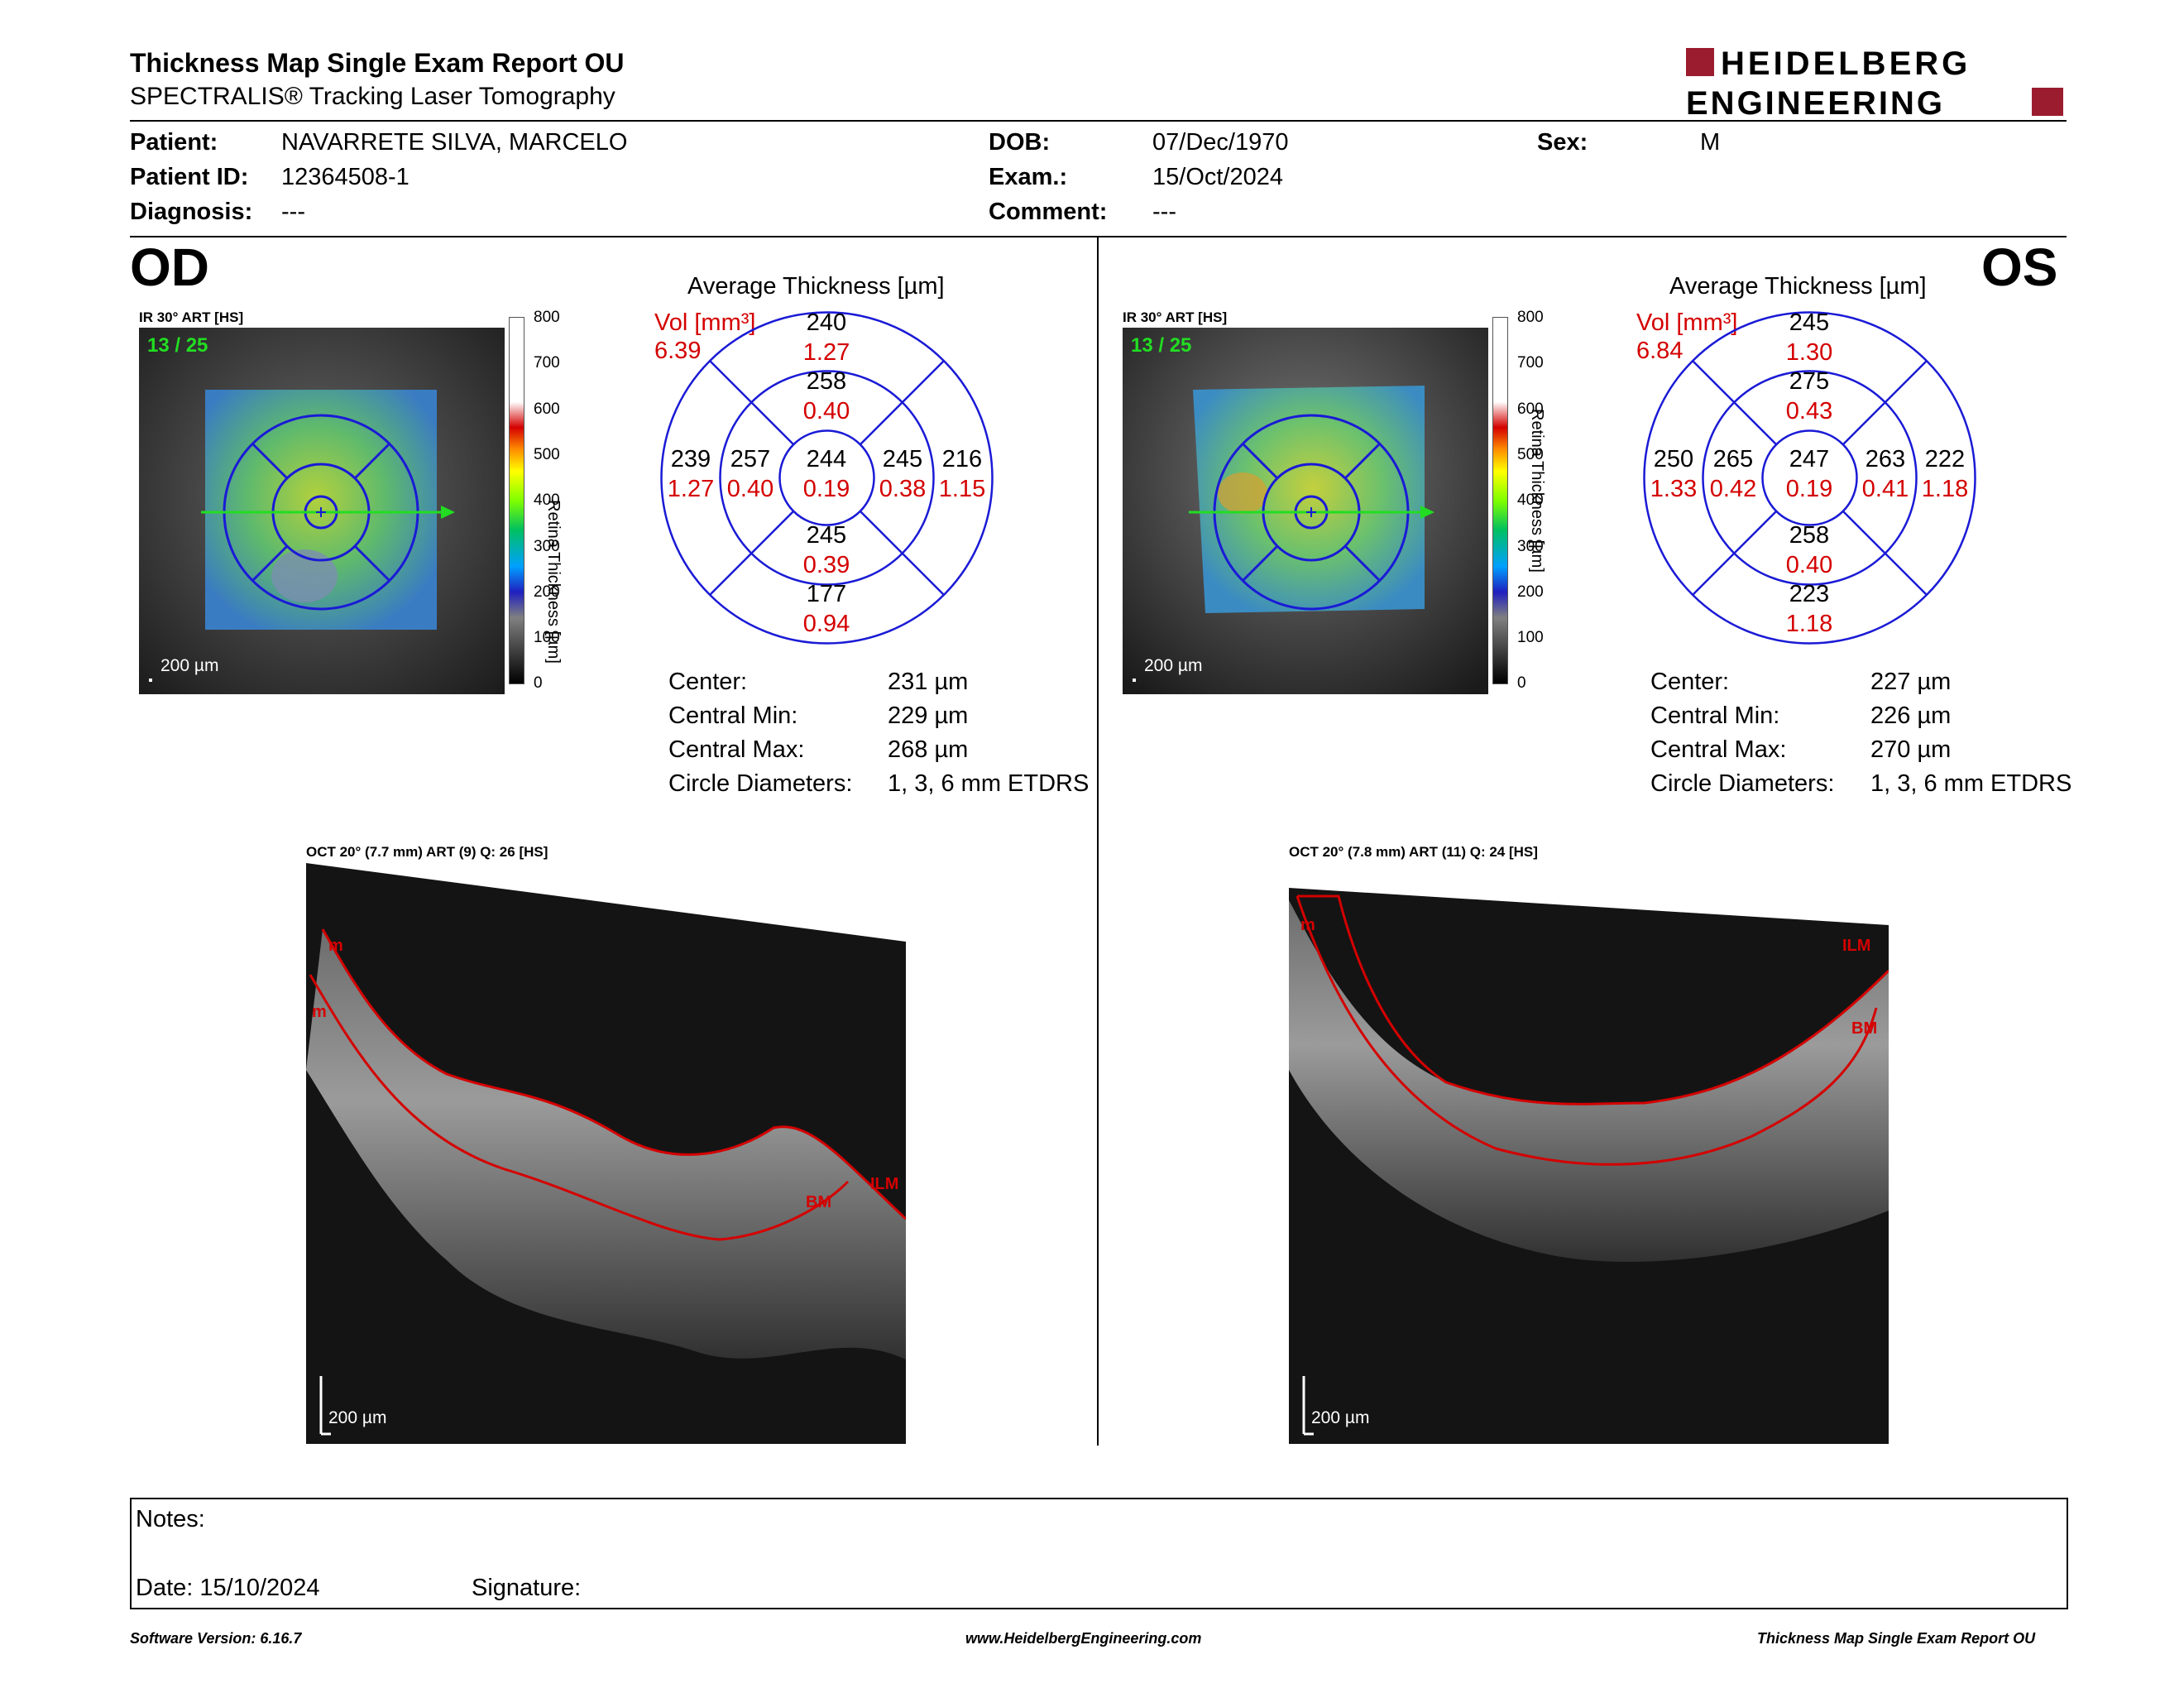 This screenshot has width=2184, height=1688. Describe the element at coordinates (335, 946) in the screenshot. I see `oct-marker-od-1: m` at that location.